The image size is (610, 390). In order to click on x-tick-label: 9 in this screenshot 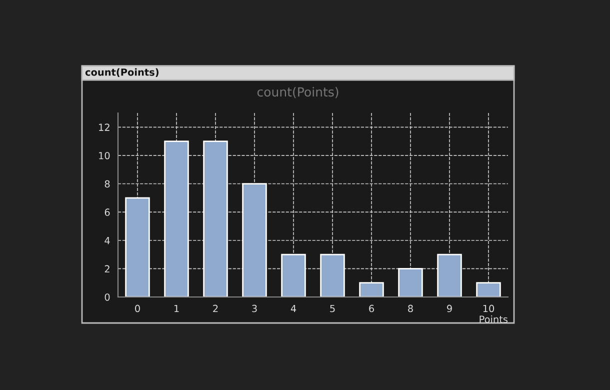, I will do `click(449, 308)`.